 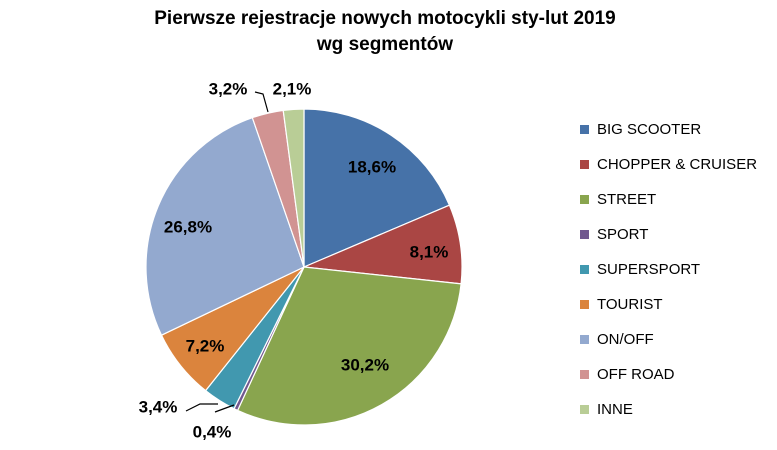 What do you see at coordinates (372, 166) in the screenshot?
I see `data-label-big-scooter: 18,6%` at bounding box center [372, 166].